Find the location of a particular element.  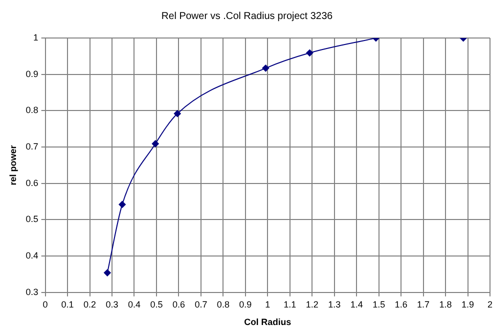

y-tick-label: 0.9 is located at coordinates (32, 73).